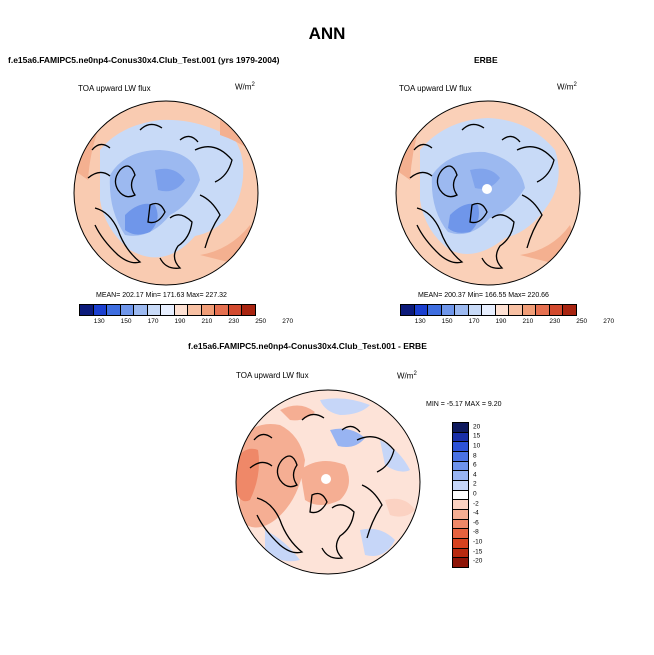 The width and height of the screenshot is (654, 655). What do you see at coordinates (567, 87) in the screenshot?
I see `panel-2-units: W/m2` at bounding box center [567, 87].